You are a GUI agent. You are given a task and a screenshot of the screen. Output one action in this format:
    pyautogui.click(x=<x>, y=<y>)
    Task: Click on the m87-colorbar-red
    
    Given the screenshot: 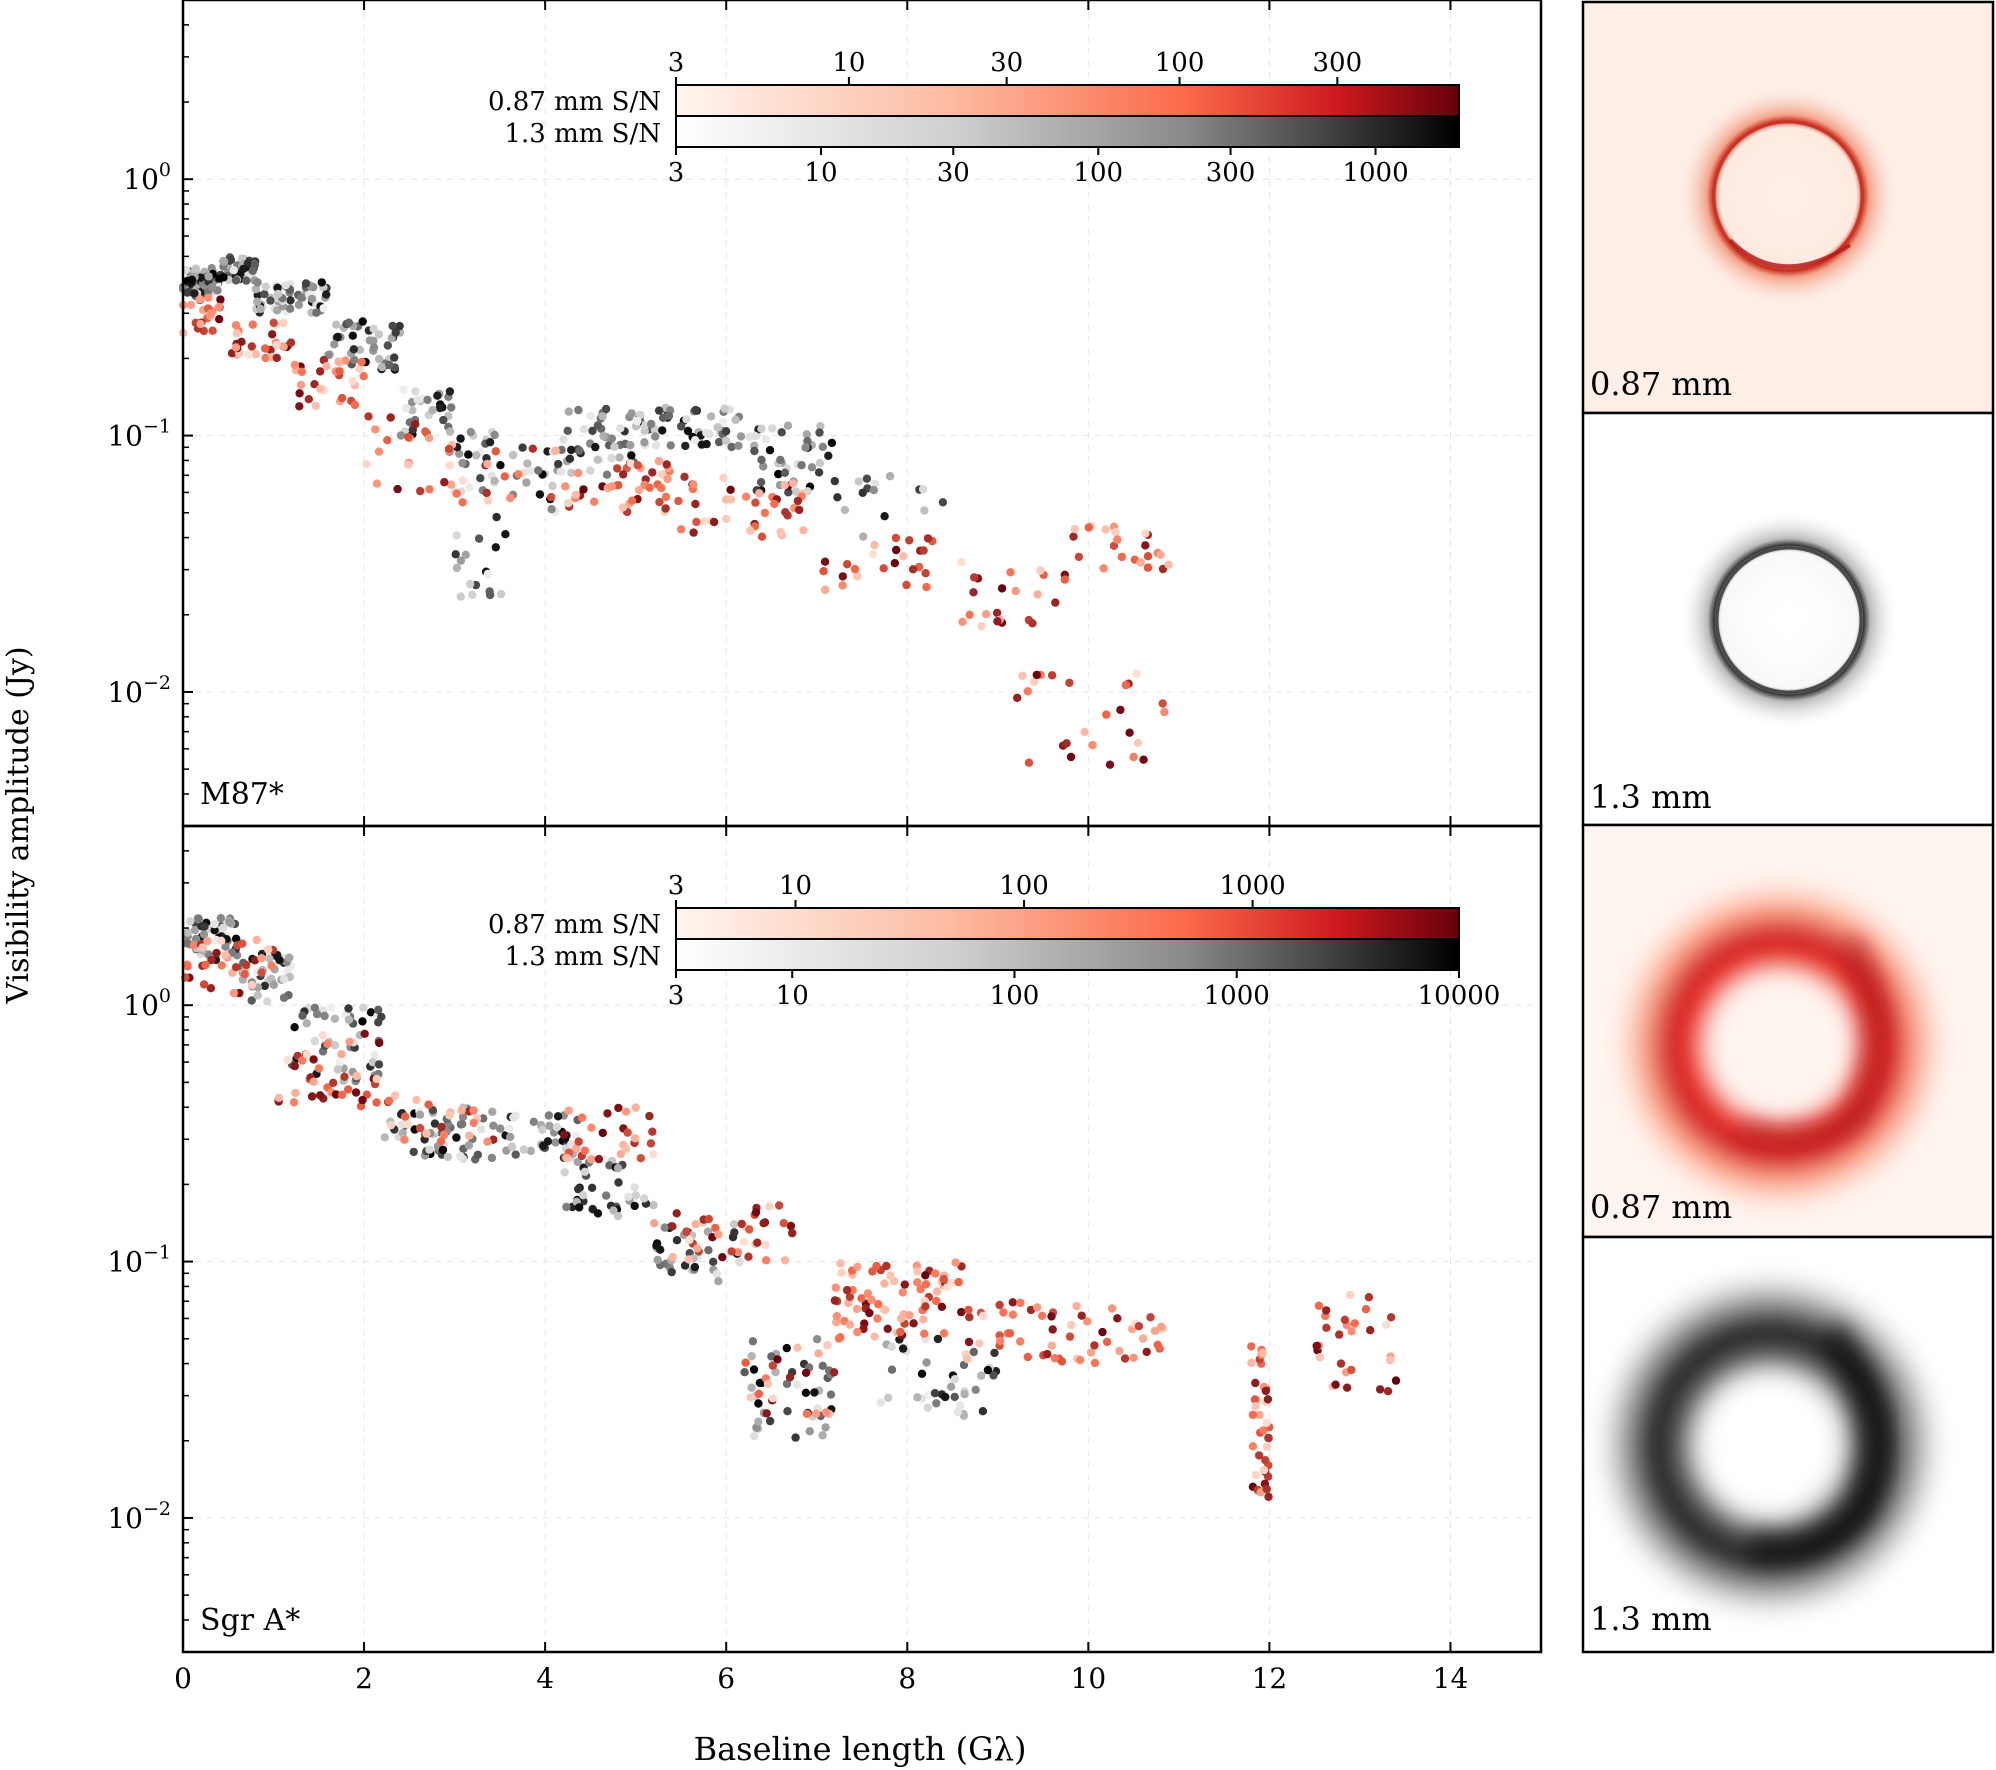 What is the action you would take?
    pyautogui.click(x=1067, y=100)
    